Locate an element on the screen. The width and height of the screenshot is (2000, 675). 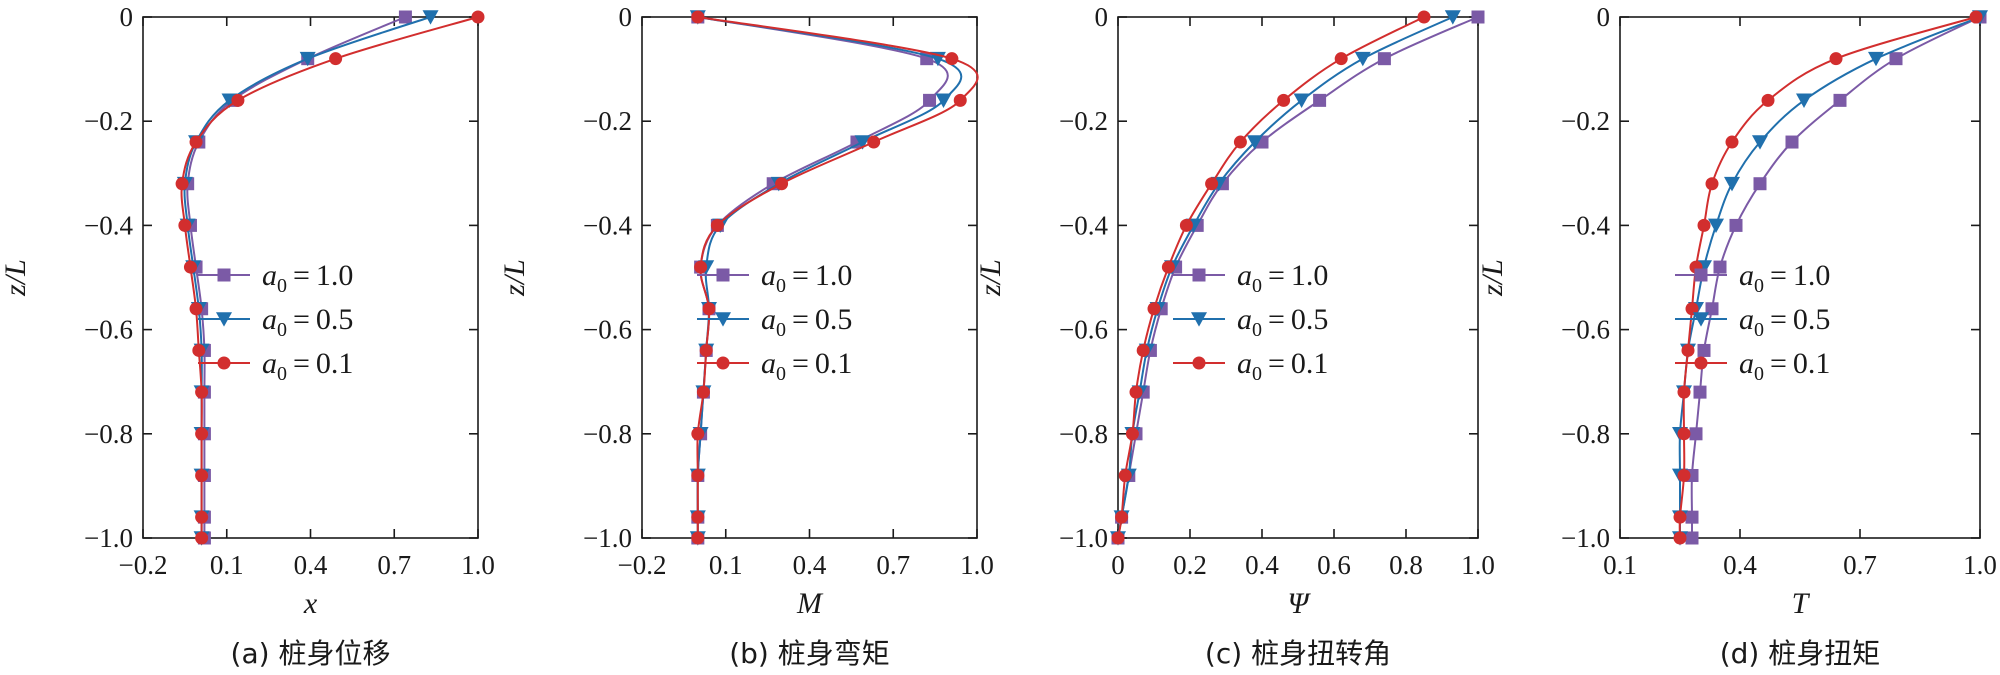
legend: a0 = 1.0 a0 = 0.5 a0 = 0.1 is located at coordinates (275, 322).